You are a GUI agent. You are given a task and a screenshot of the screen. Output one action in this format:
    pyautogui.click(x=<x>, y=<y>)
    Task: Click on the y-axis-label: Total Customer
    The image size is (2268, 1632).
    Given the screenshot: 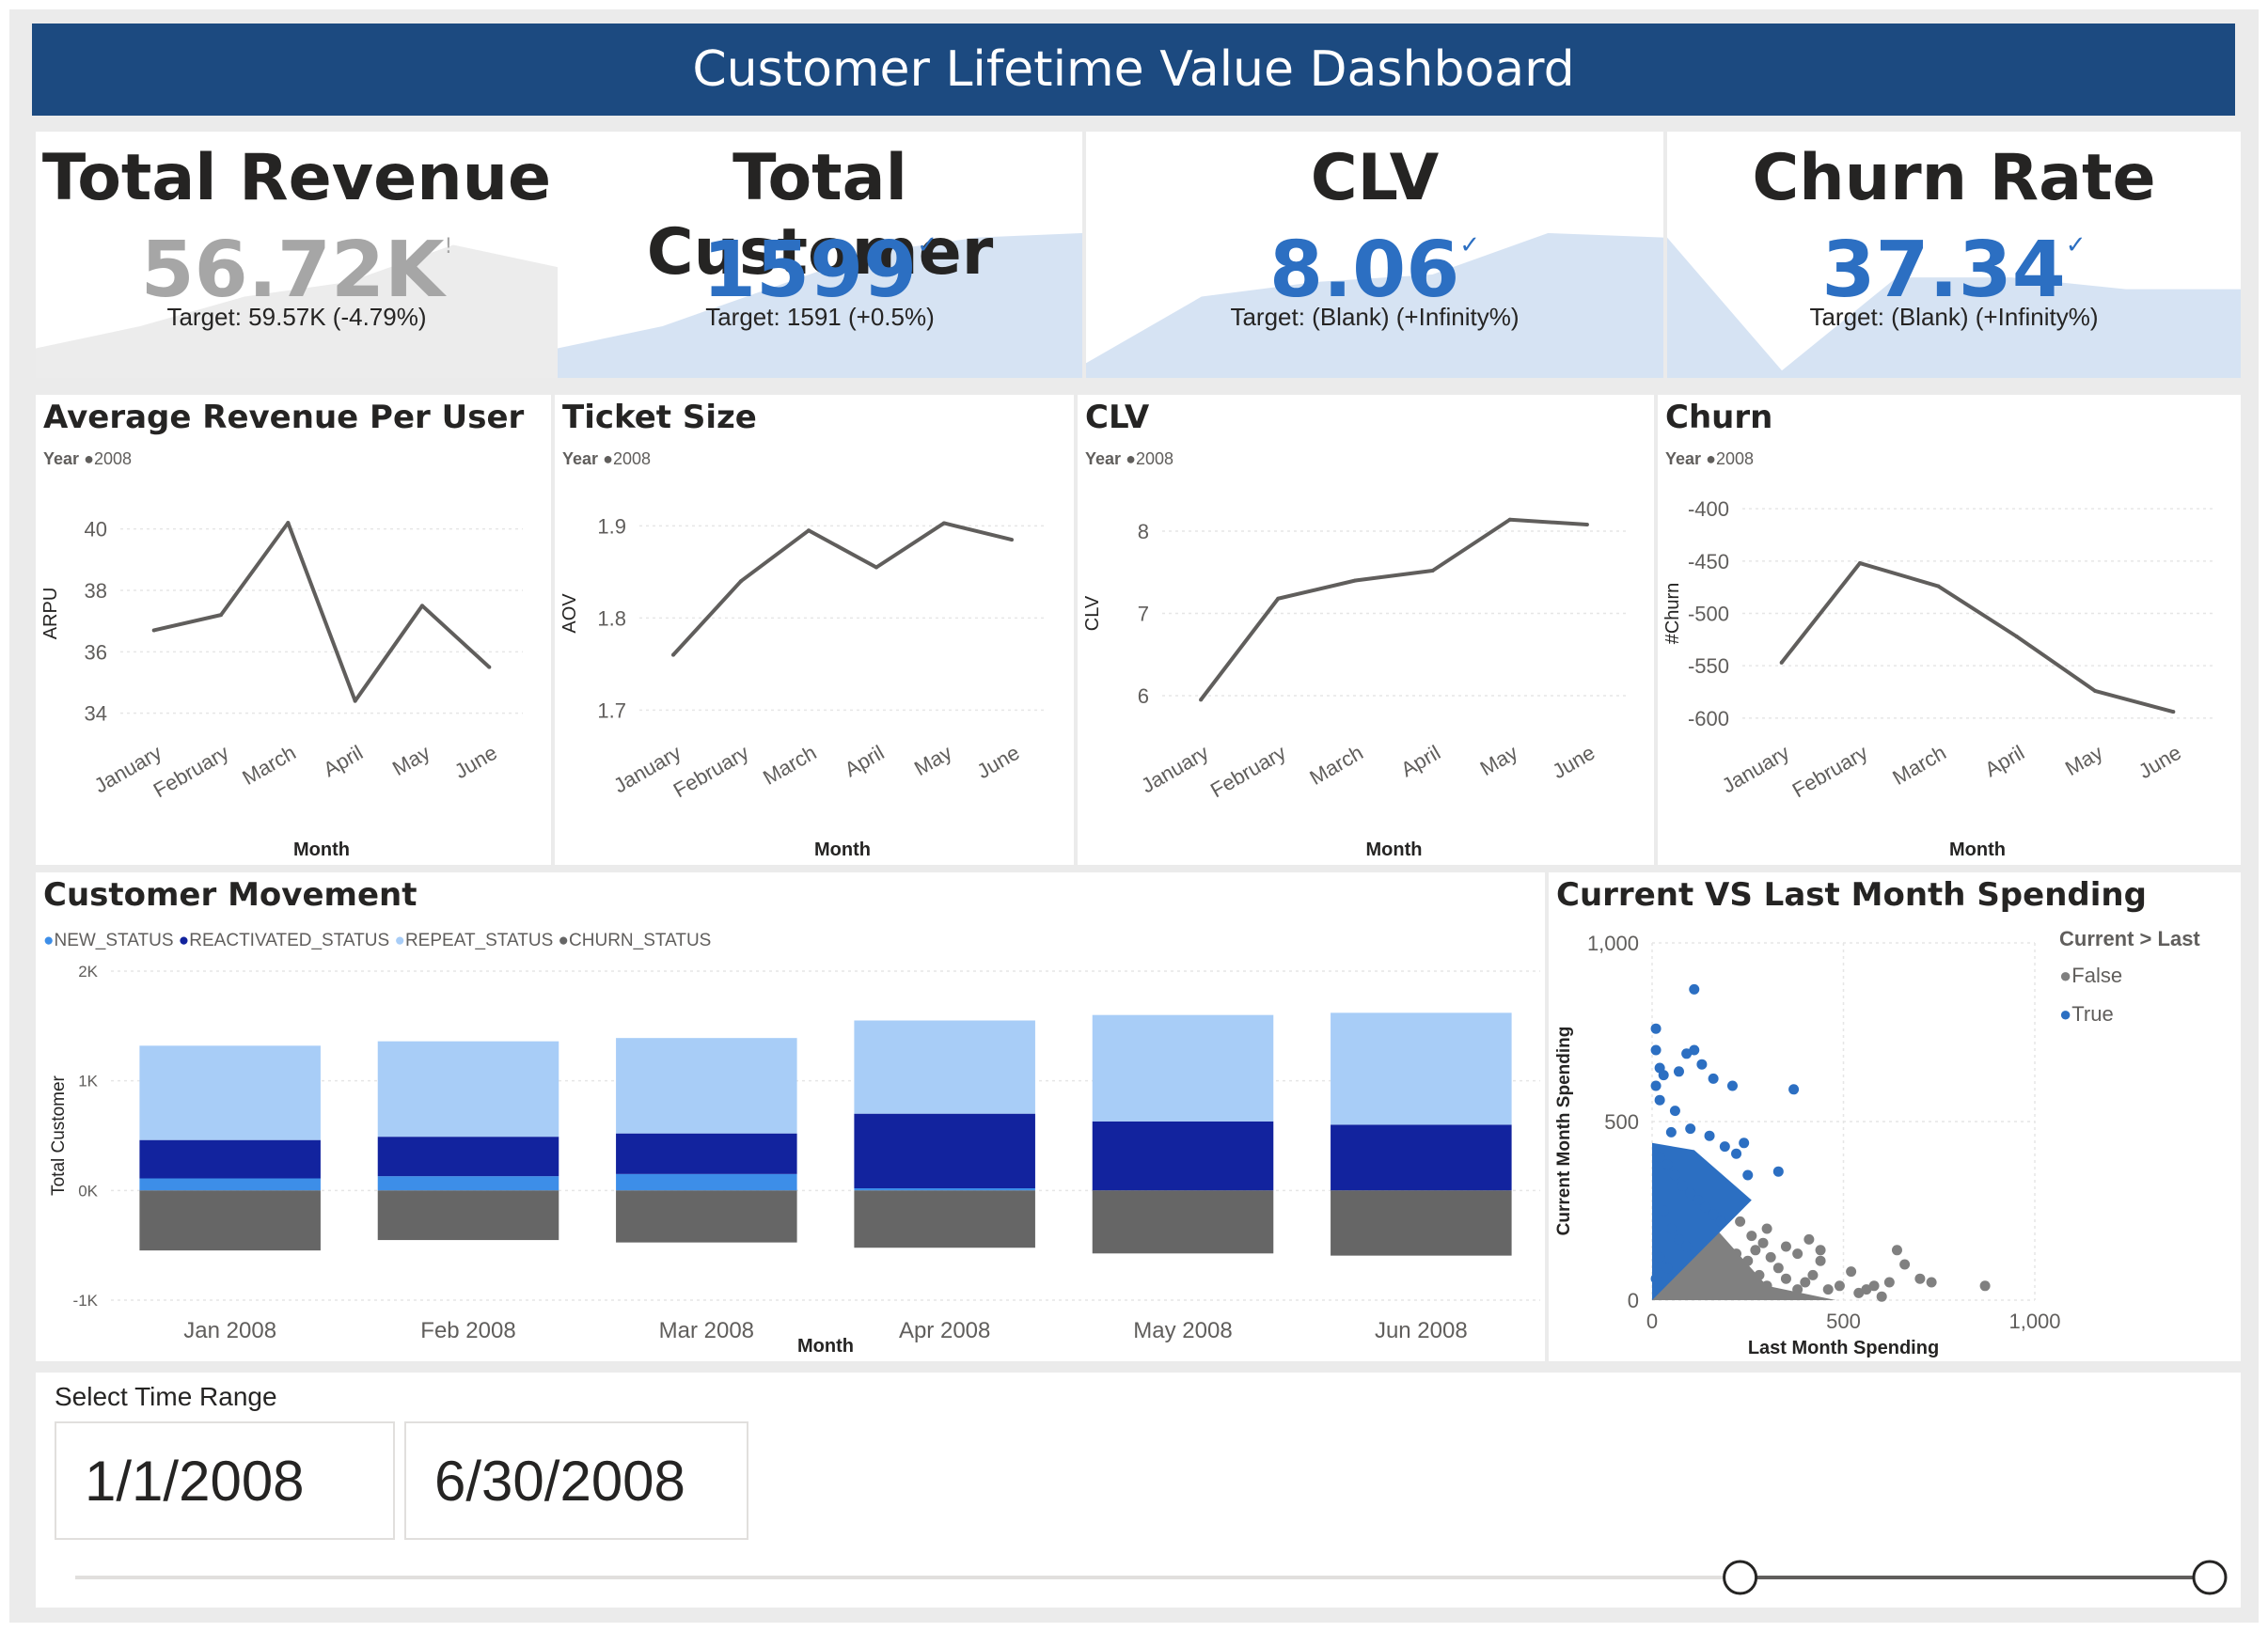 What is the action you would take?
    pyautogui.click(x=59, y=1135)
    